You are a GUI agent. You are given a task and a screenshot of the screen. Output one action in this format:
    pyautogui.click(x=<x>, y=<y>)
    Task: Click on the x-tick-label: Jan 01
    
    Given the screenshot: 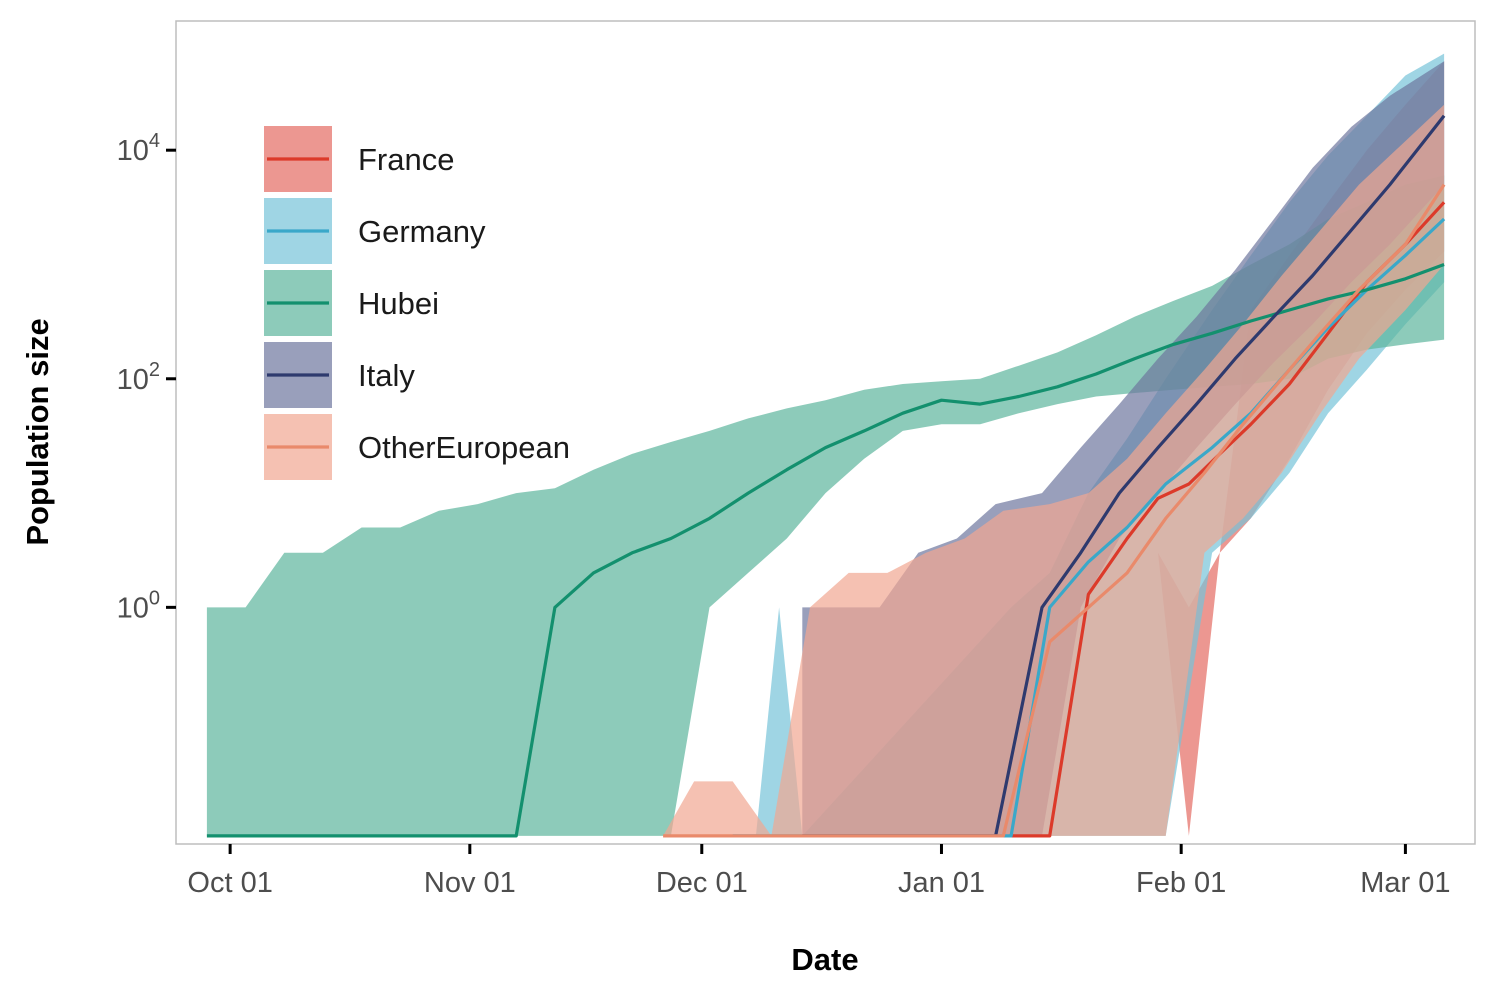 What is the action you would take?
    pyautogui.click(x=941, y=883)
    